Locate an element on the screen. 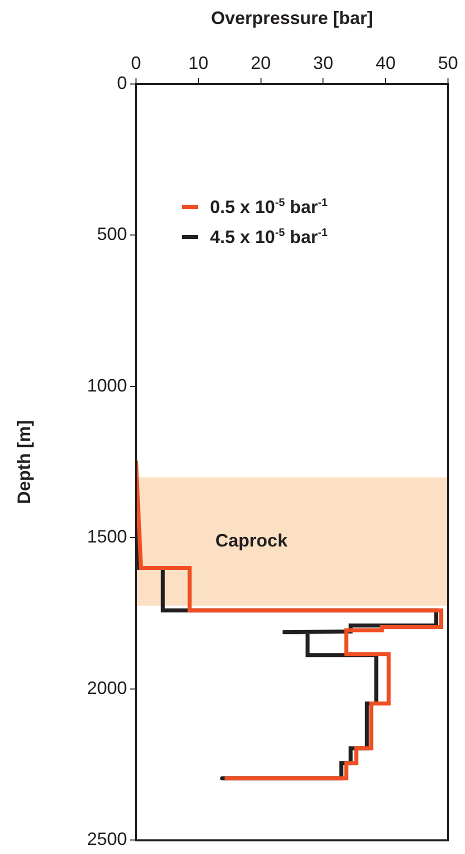  y-tick-label: 2500 is located at coordinates (106, 839).